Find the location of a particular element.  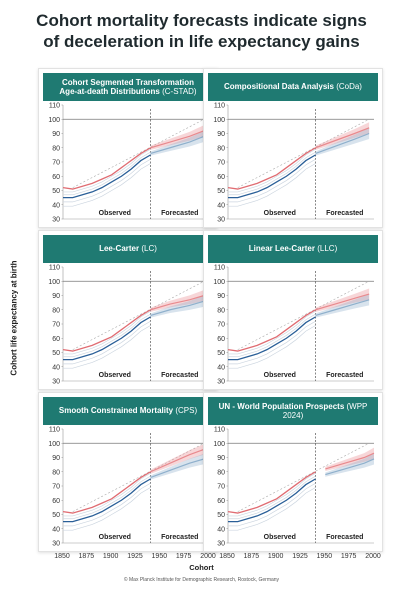

panel-abbreviation: (C-STAD) is located at coordinates (178, 91).